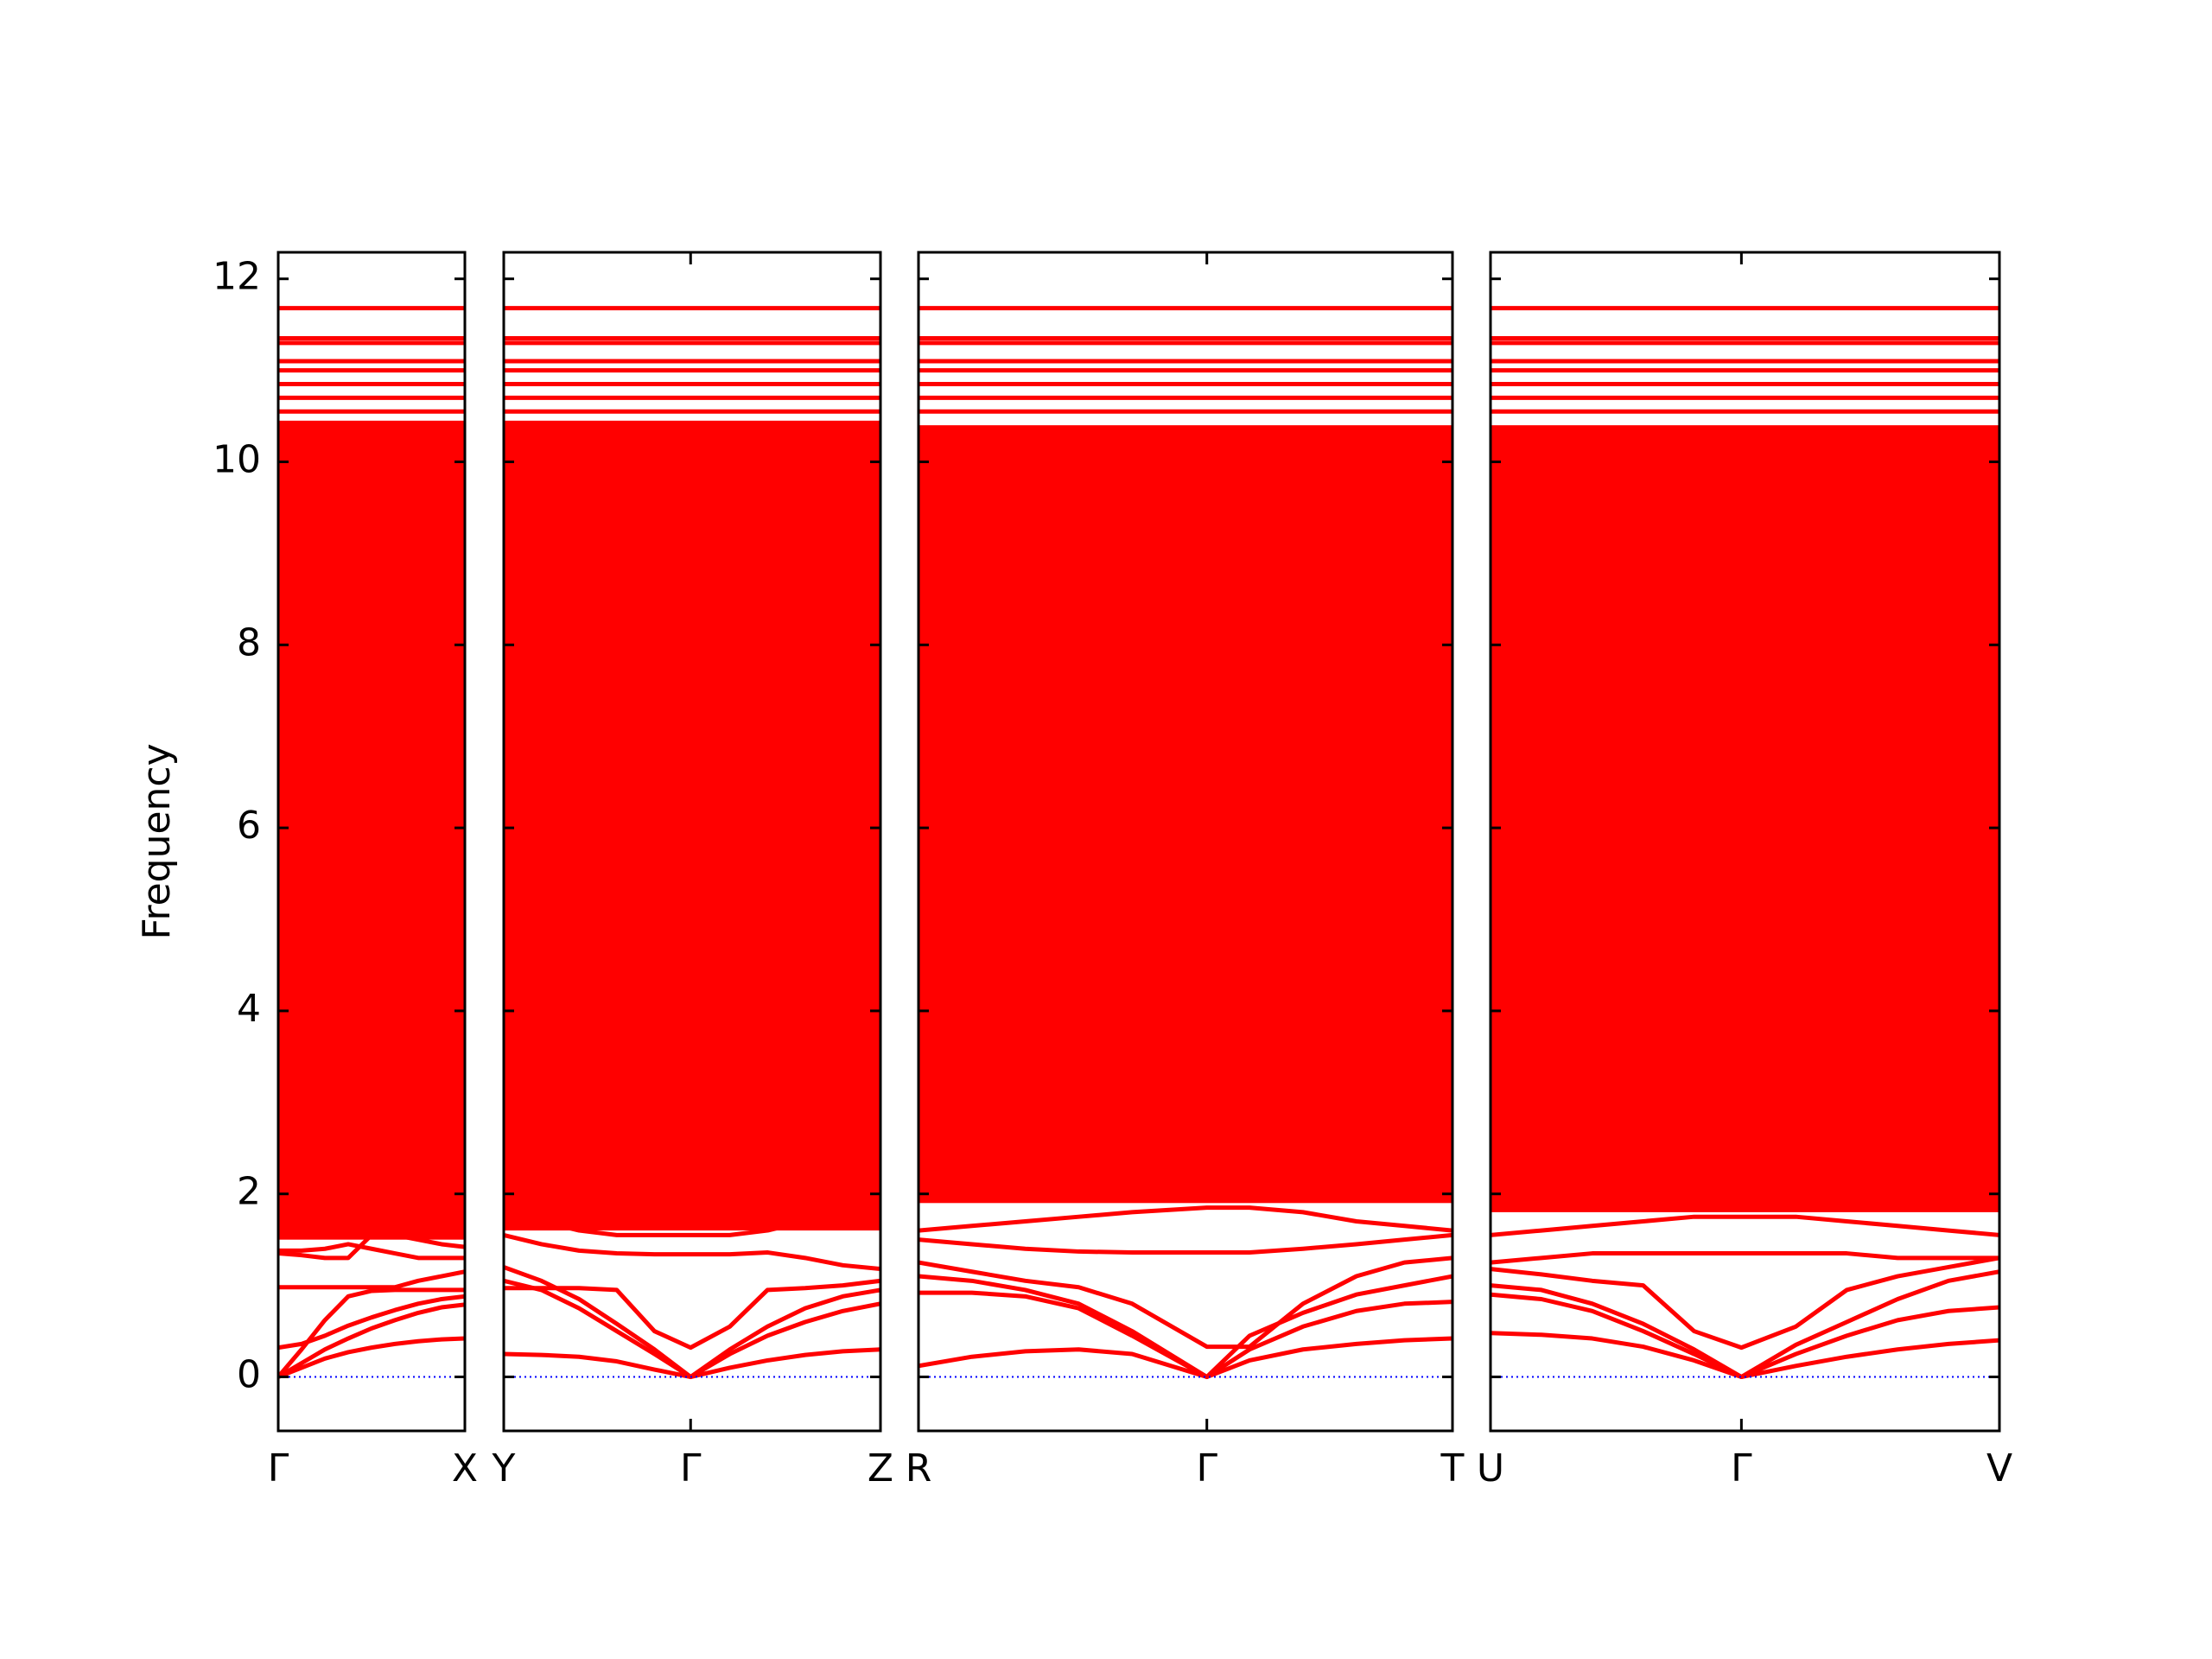  Describe the element at coordinates (249, 1192) in the screenshot. I see `y-tick-label: 2` at that location.